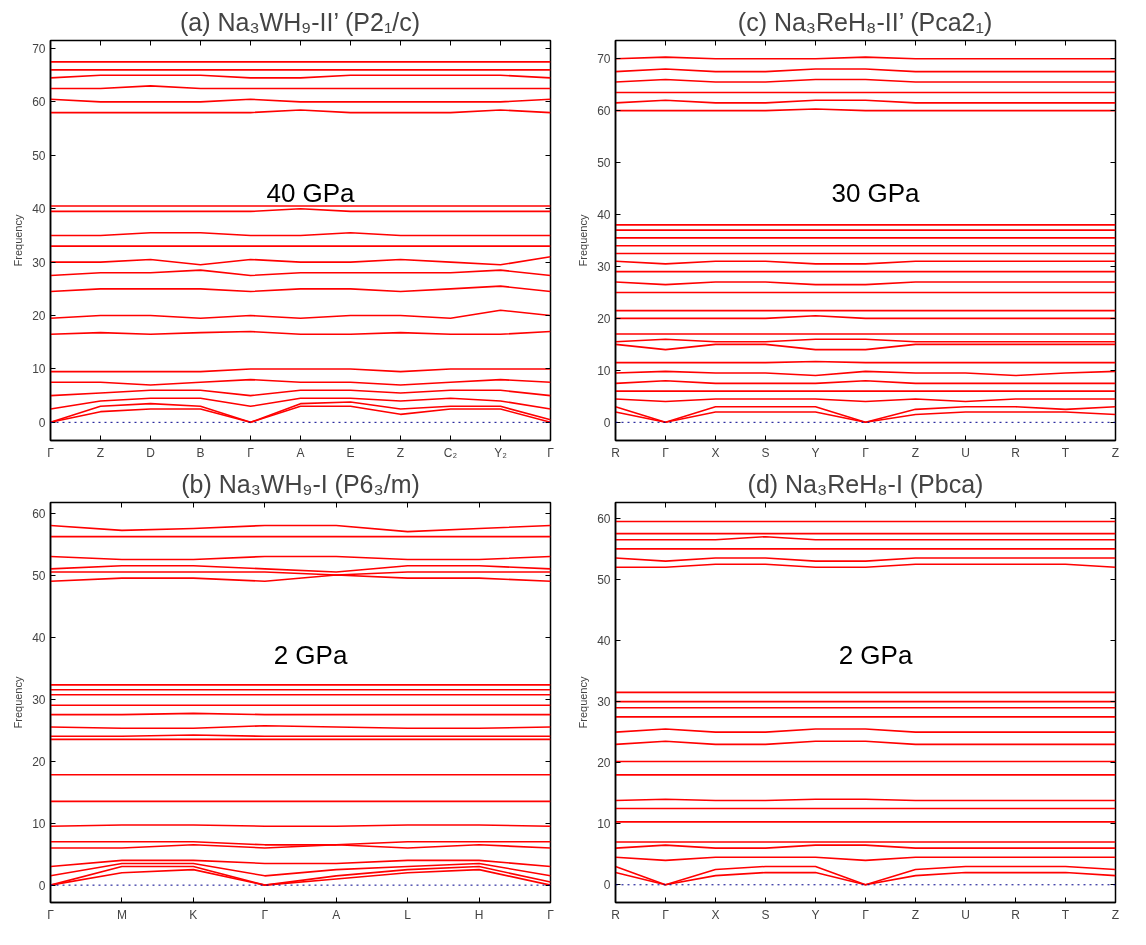  What do you see at coordinates (865, 21) in the screenshot?
I see `chart-title: (c) Na₃ReH₈-II’ (Pca2₁)` at bounding box center [865, 21].